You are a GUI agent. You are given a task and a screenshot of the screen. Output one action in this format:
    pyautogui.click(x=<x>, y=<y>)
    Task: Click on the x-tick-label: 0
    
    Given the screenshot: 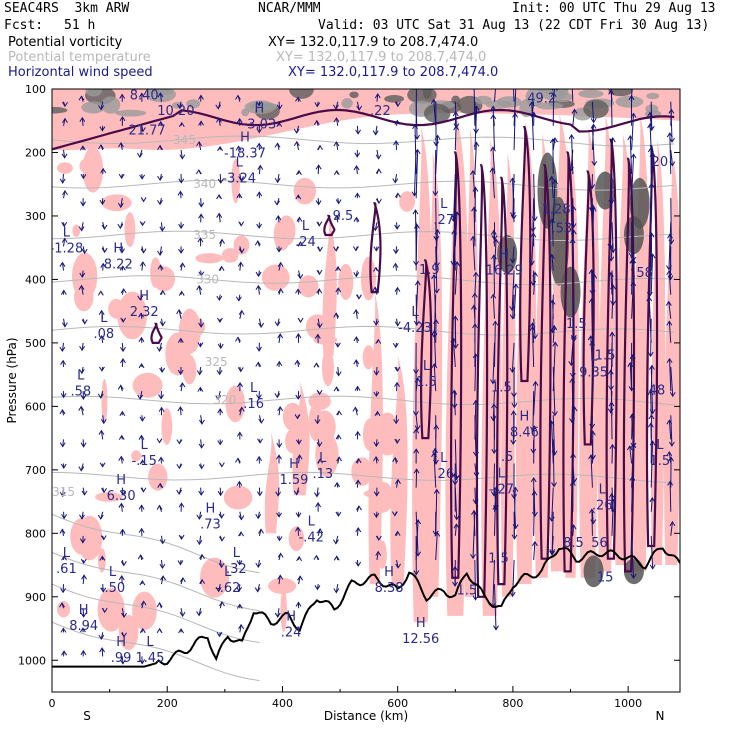 What is the action you would take?
    pyautogui.click(x=52, y=703)
    